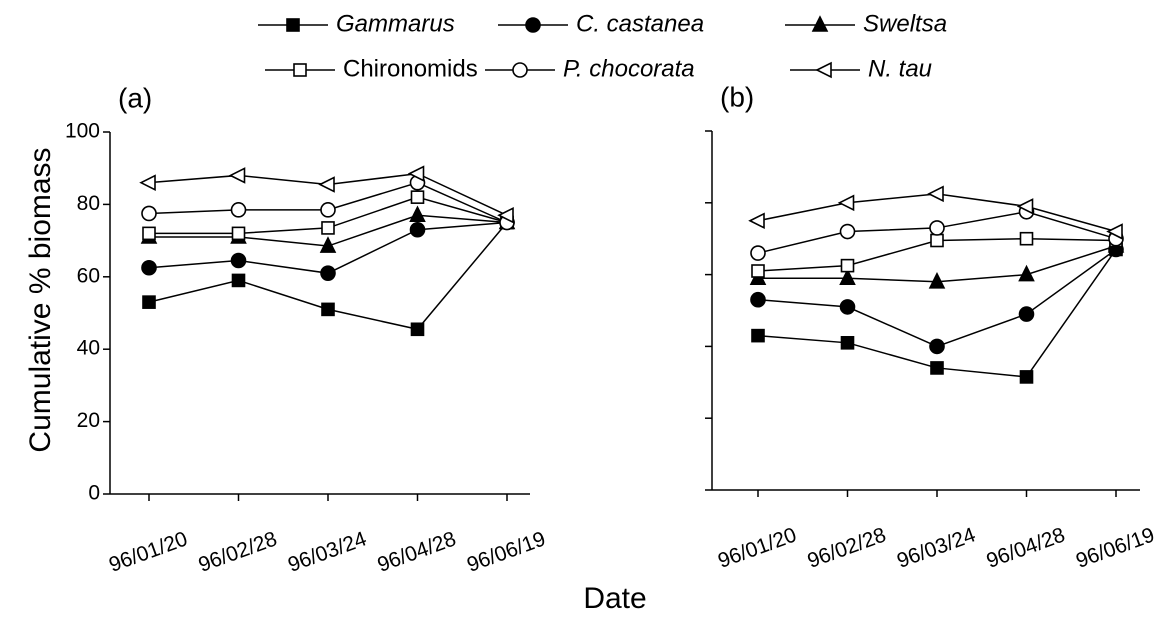  Describe the element at coordinates (900, 68) in the screenshot. I see `legend-label: N. tau` at that location.